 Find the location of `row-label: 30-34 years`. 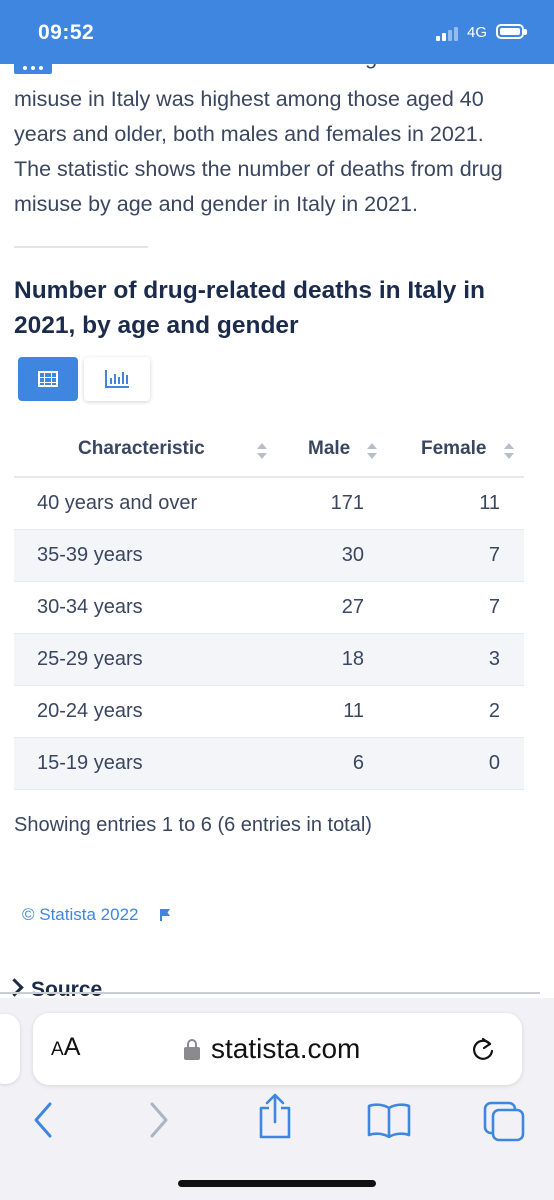

row-label: 30-34 years is located at coordinates (90, 607).